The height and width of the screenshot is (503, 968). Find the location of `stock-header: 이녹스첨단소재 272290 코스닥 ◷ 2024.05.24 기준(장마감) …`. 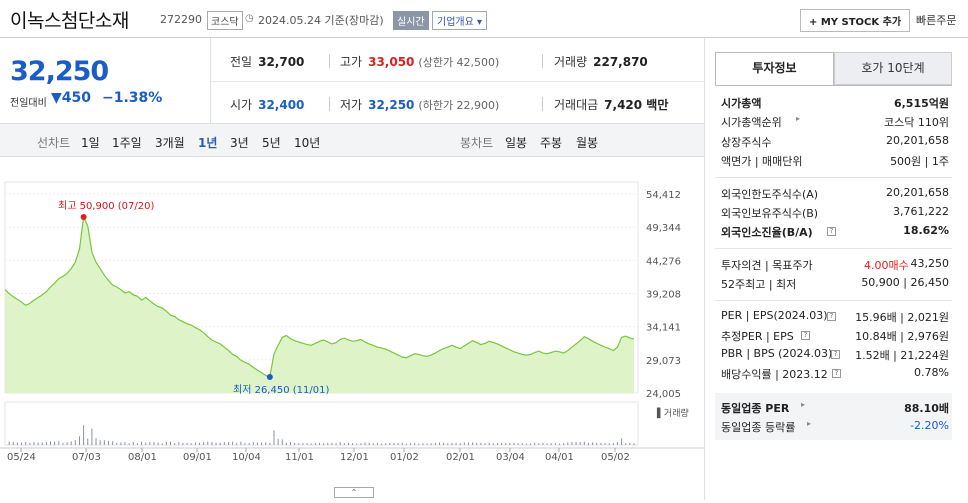

stock-header: 이녹스첨단소재 272290 코스닥 ◷ 2024.05.24 기준(장마감) … is located at coordinates (484, 19).